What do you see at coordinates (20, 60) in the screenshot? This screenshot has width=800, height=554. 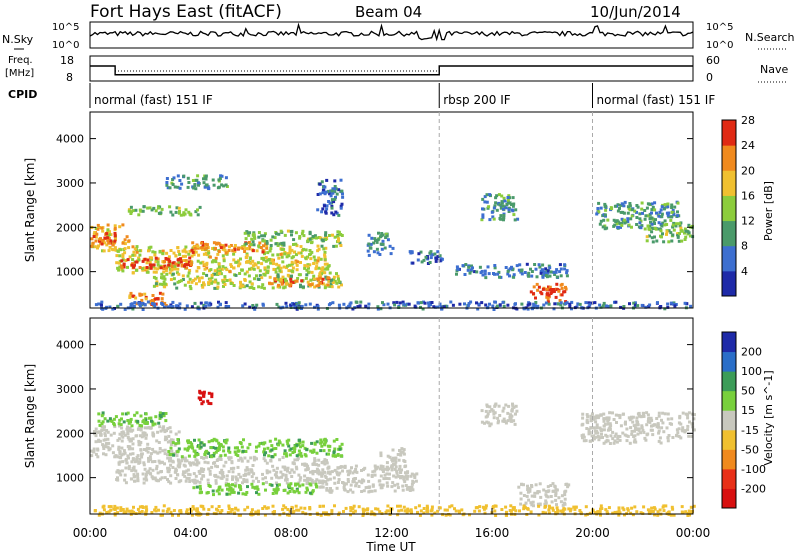 I see `freq-left-label-1: Freq.` at bounding box center [20, 60].